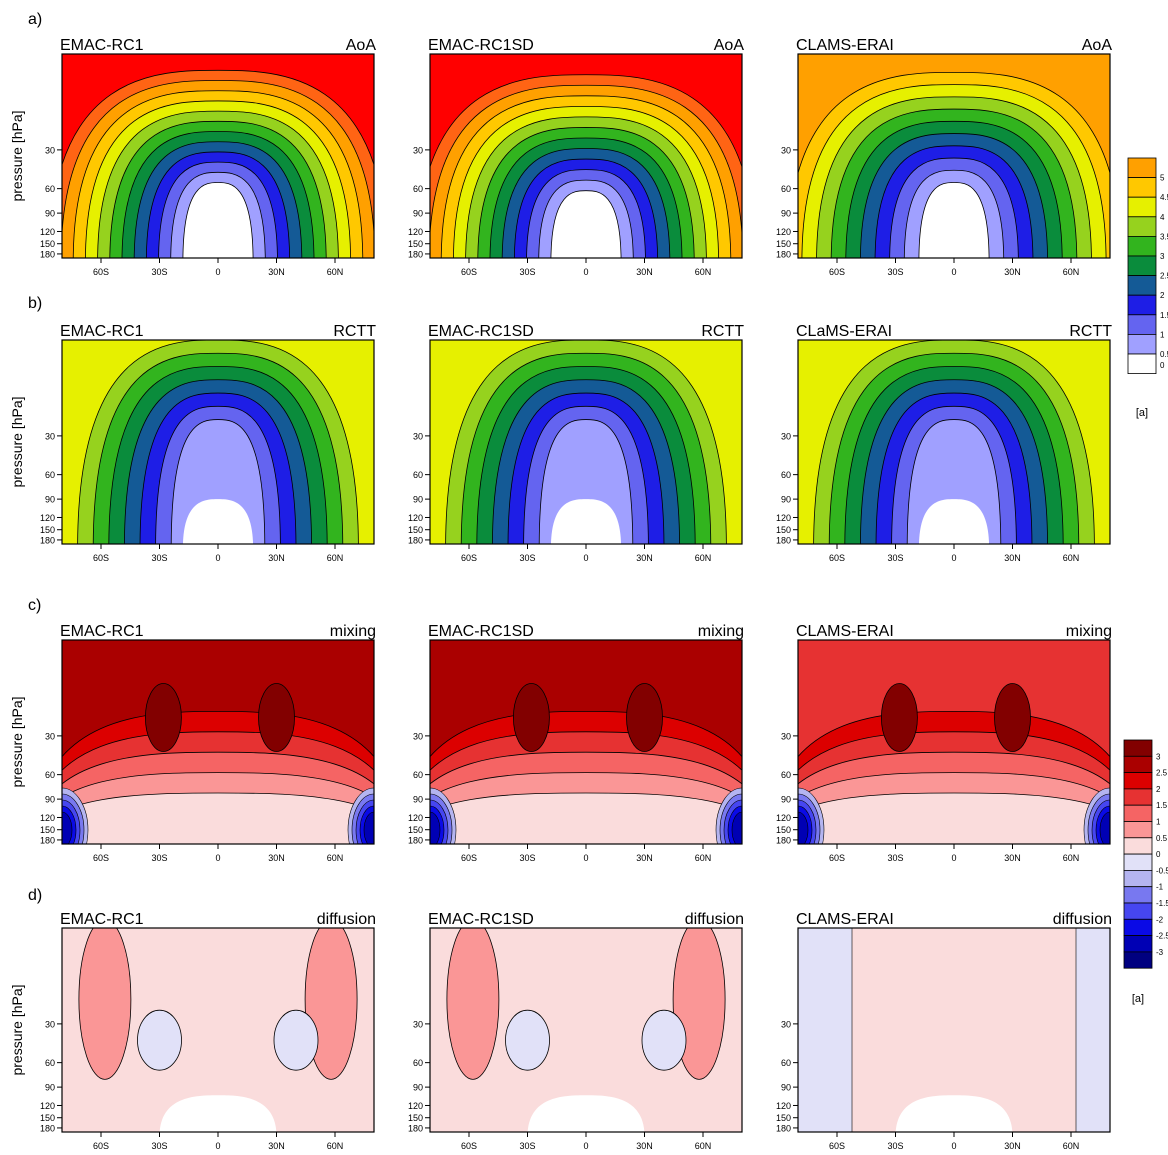  What do you see at coordinates (34, 605) in the screenshot?
I see `row-label: c)` at bounding box center [34, 605].